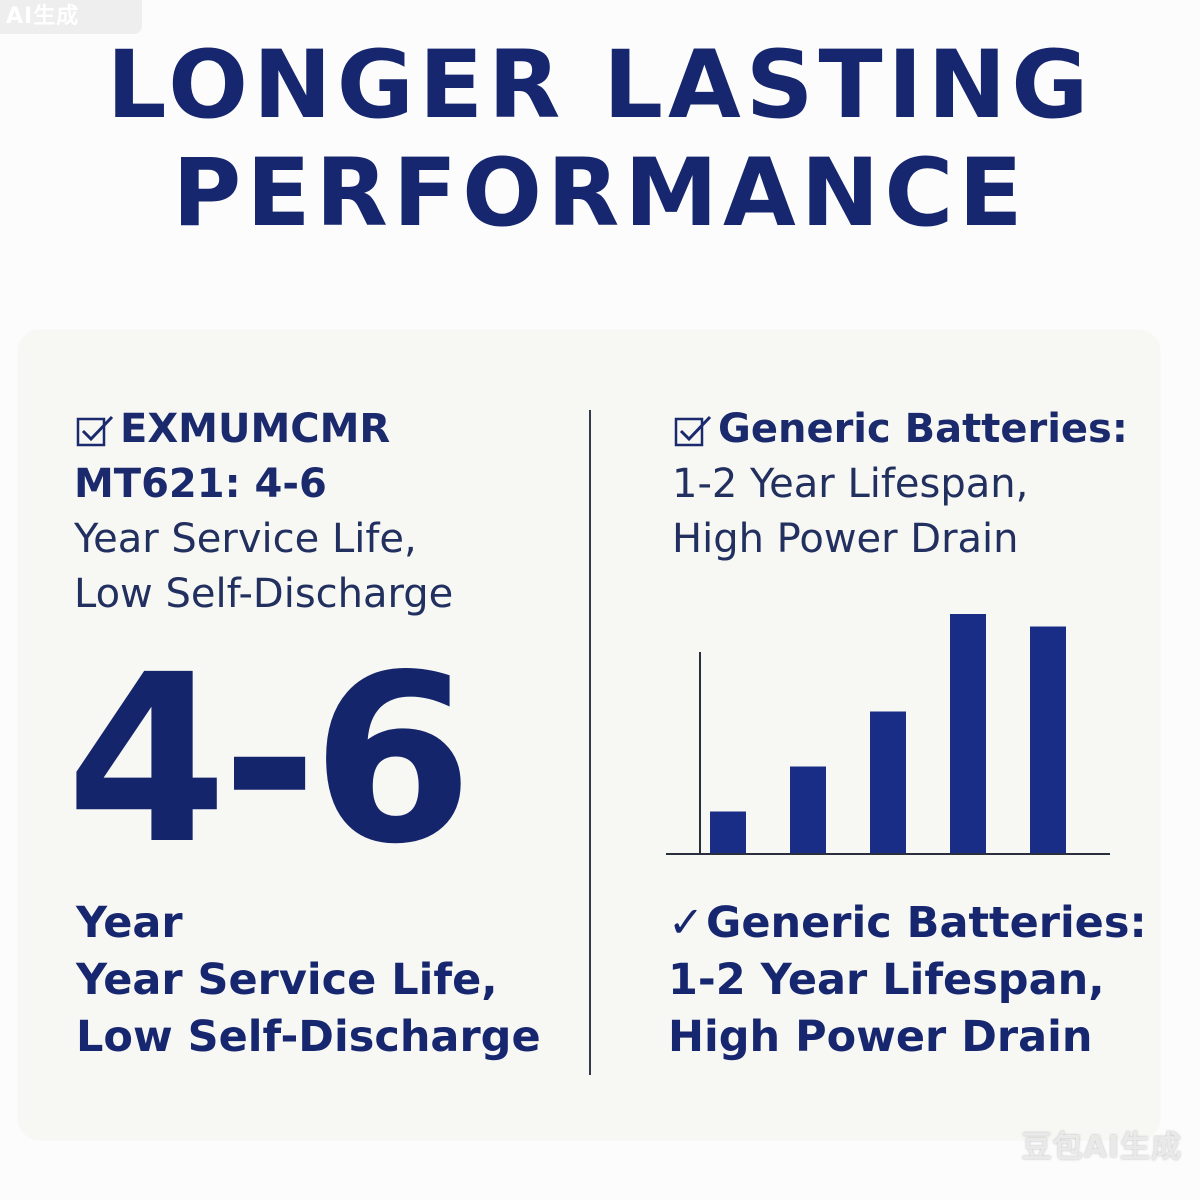 The image size is (1200, 1200). What do you see at coordinates (71, 17) in the screenshot?
I see `watermark-top: AI生成` at bounding box center [71, 17].